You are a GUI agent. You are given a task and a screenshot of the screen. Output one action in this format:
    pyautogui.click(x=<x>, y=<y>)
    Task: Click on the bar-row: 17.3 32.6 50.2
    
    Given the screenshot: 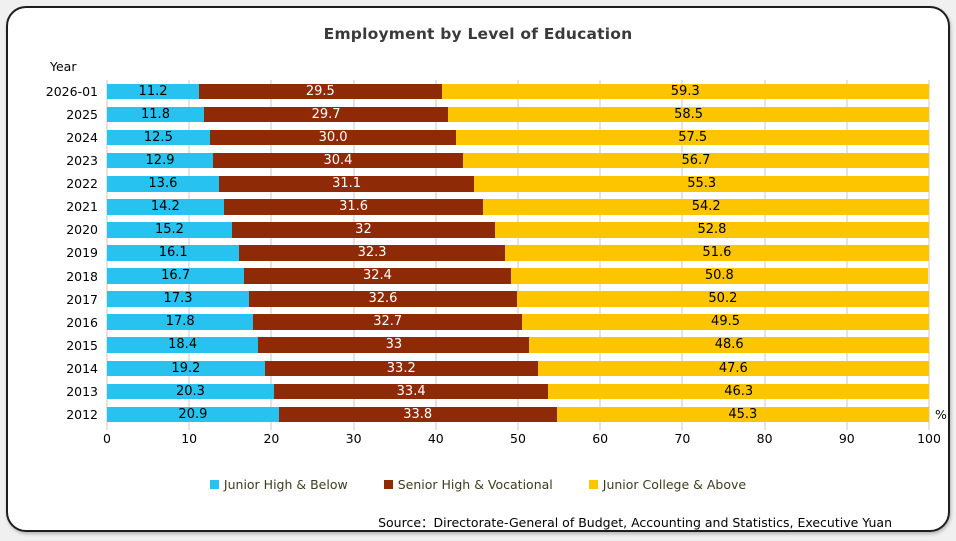 What is the action you would take?
    pyautogui.click(x=518, y=299)
    